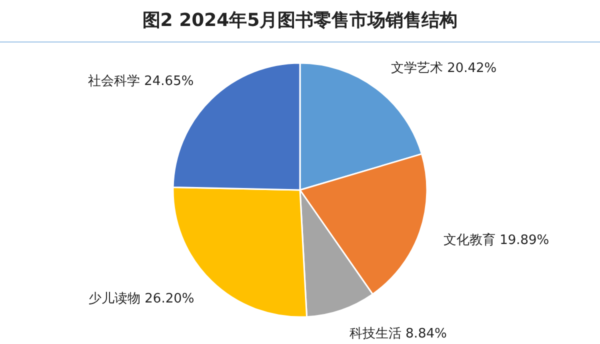 This screenshot has height=344, width=600. What do you see at coordinates (300, 20) in the screenshot?
I see `chart-title: 图2 2024年5月图书零售市场销售结构` at bounding box center [300, 20].